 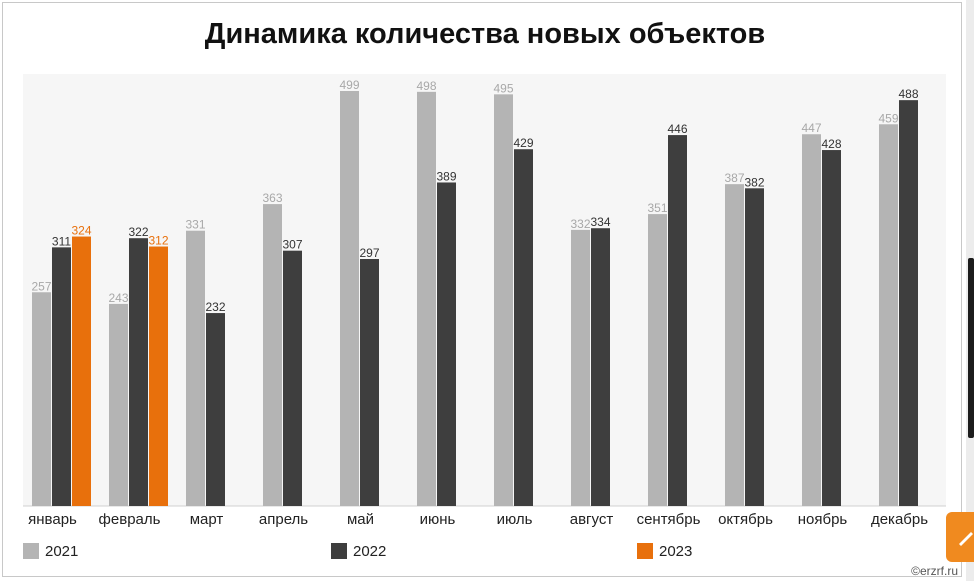 I want to click on data-label-2022-4: 297, so click(x=369, y=253).